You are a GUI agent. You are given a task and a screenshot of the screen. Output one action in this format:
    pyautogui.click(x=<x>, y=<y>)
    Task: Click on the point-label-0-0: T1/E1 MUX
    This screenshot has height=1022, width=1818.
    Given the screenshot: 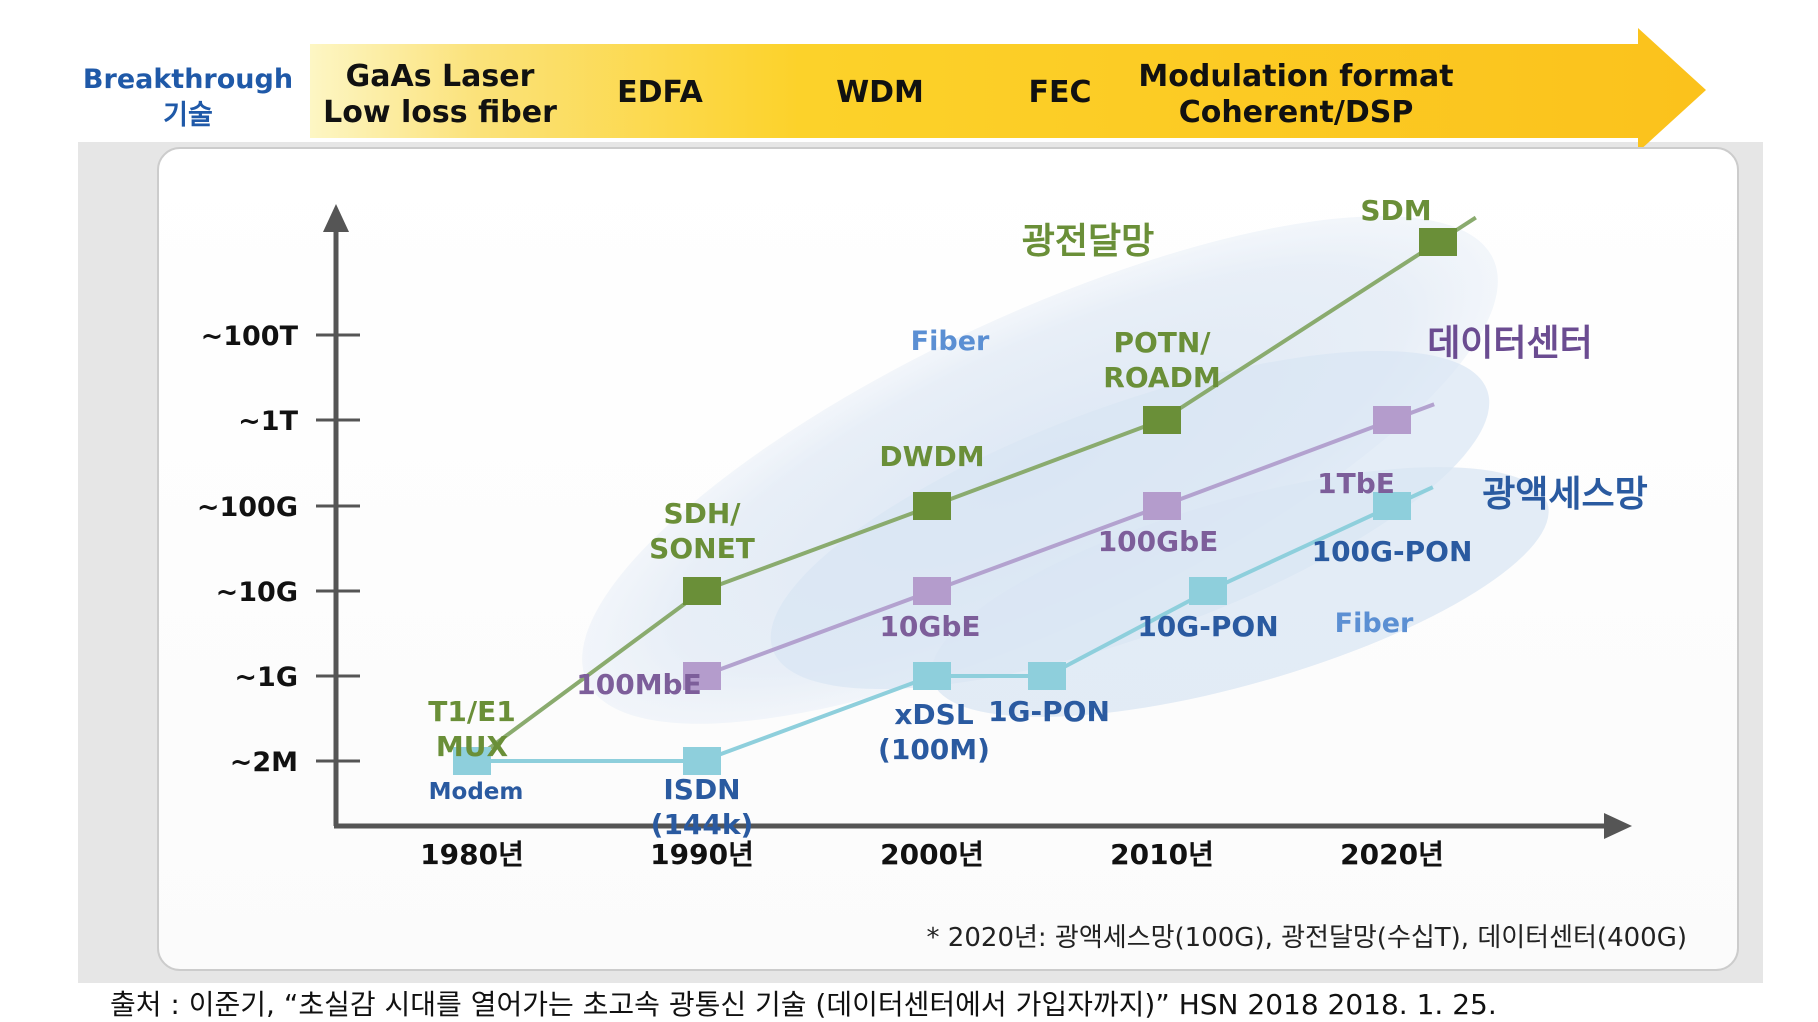 What is the action you would take?
    pyautogui.click(x=471, y=729)
    